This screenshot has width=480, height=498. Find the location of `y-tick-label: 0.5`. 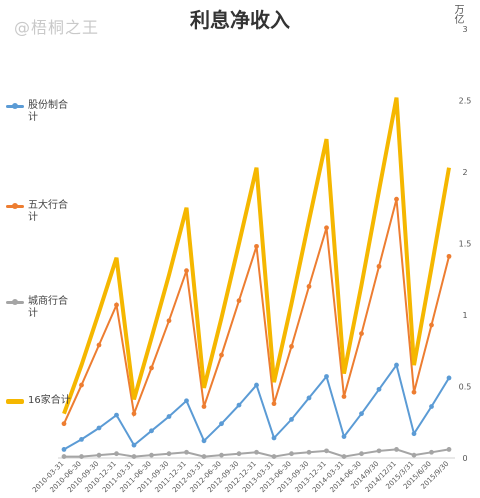

y-tick-label: 0.5 is located at coordinates (465, 387).